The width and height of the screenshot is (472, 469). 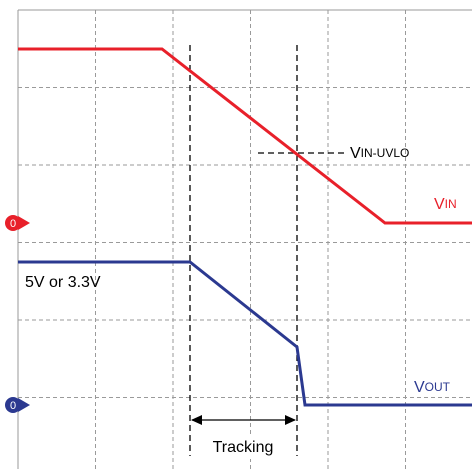 I want to click on vin-label: VIN, so click(x=445, y=204).